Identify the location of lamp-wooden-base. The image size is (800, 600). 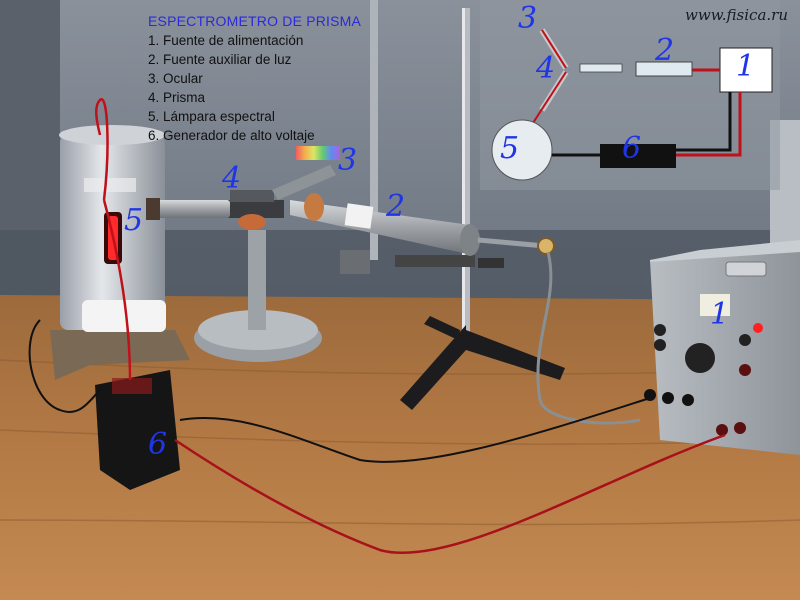
(120, 355).